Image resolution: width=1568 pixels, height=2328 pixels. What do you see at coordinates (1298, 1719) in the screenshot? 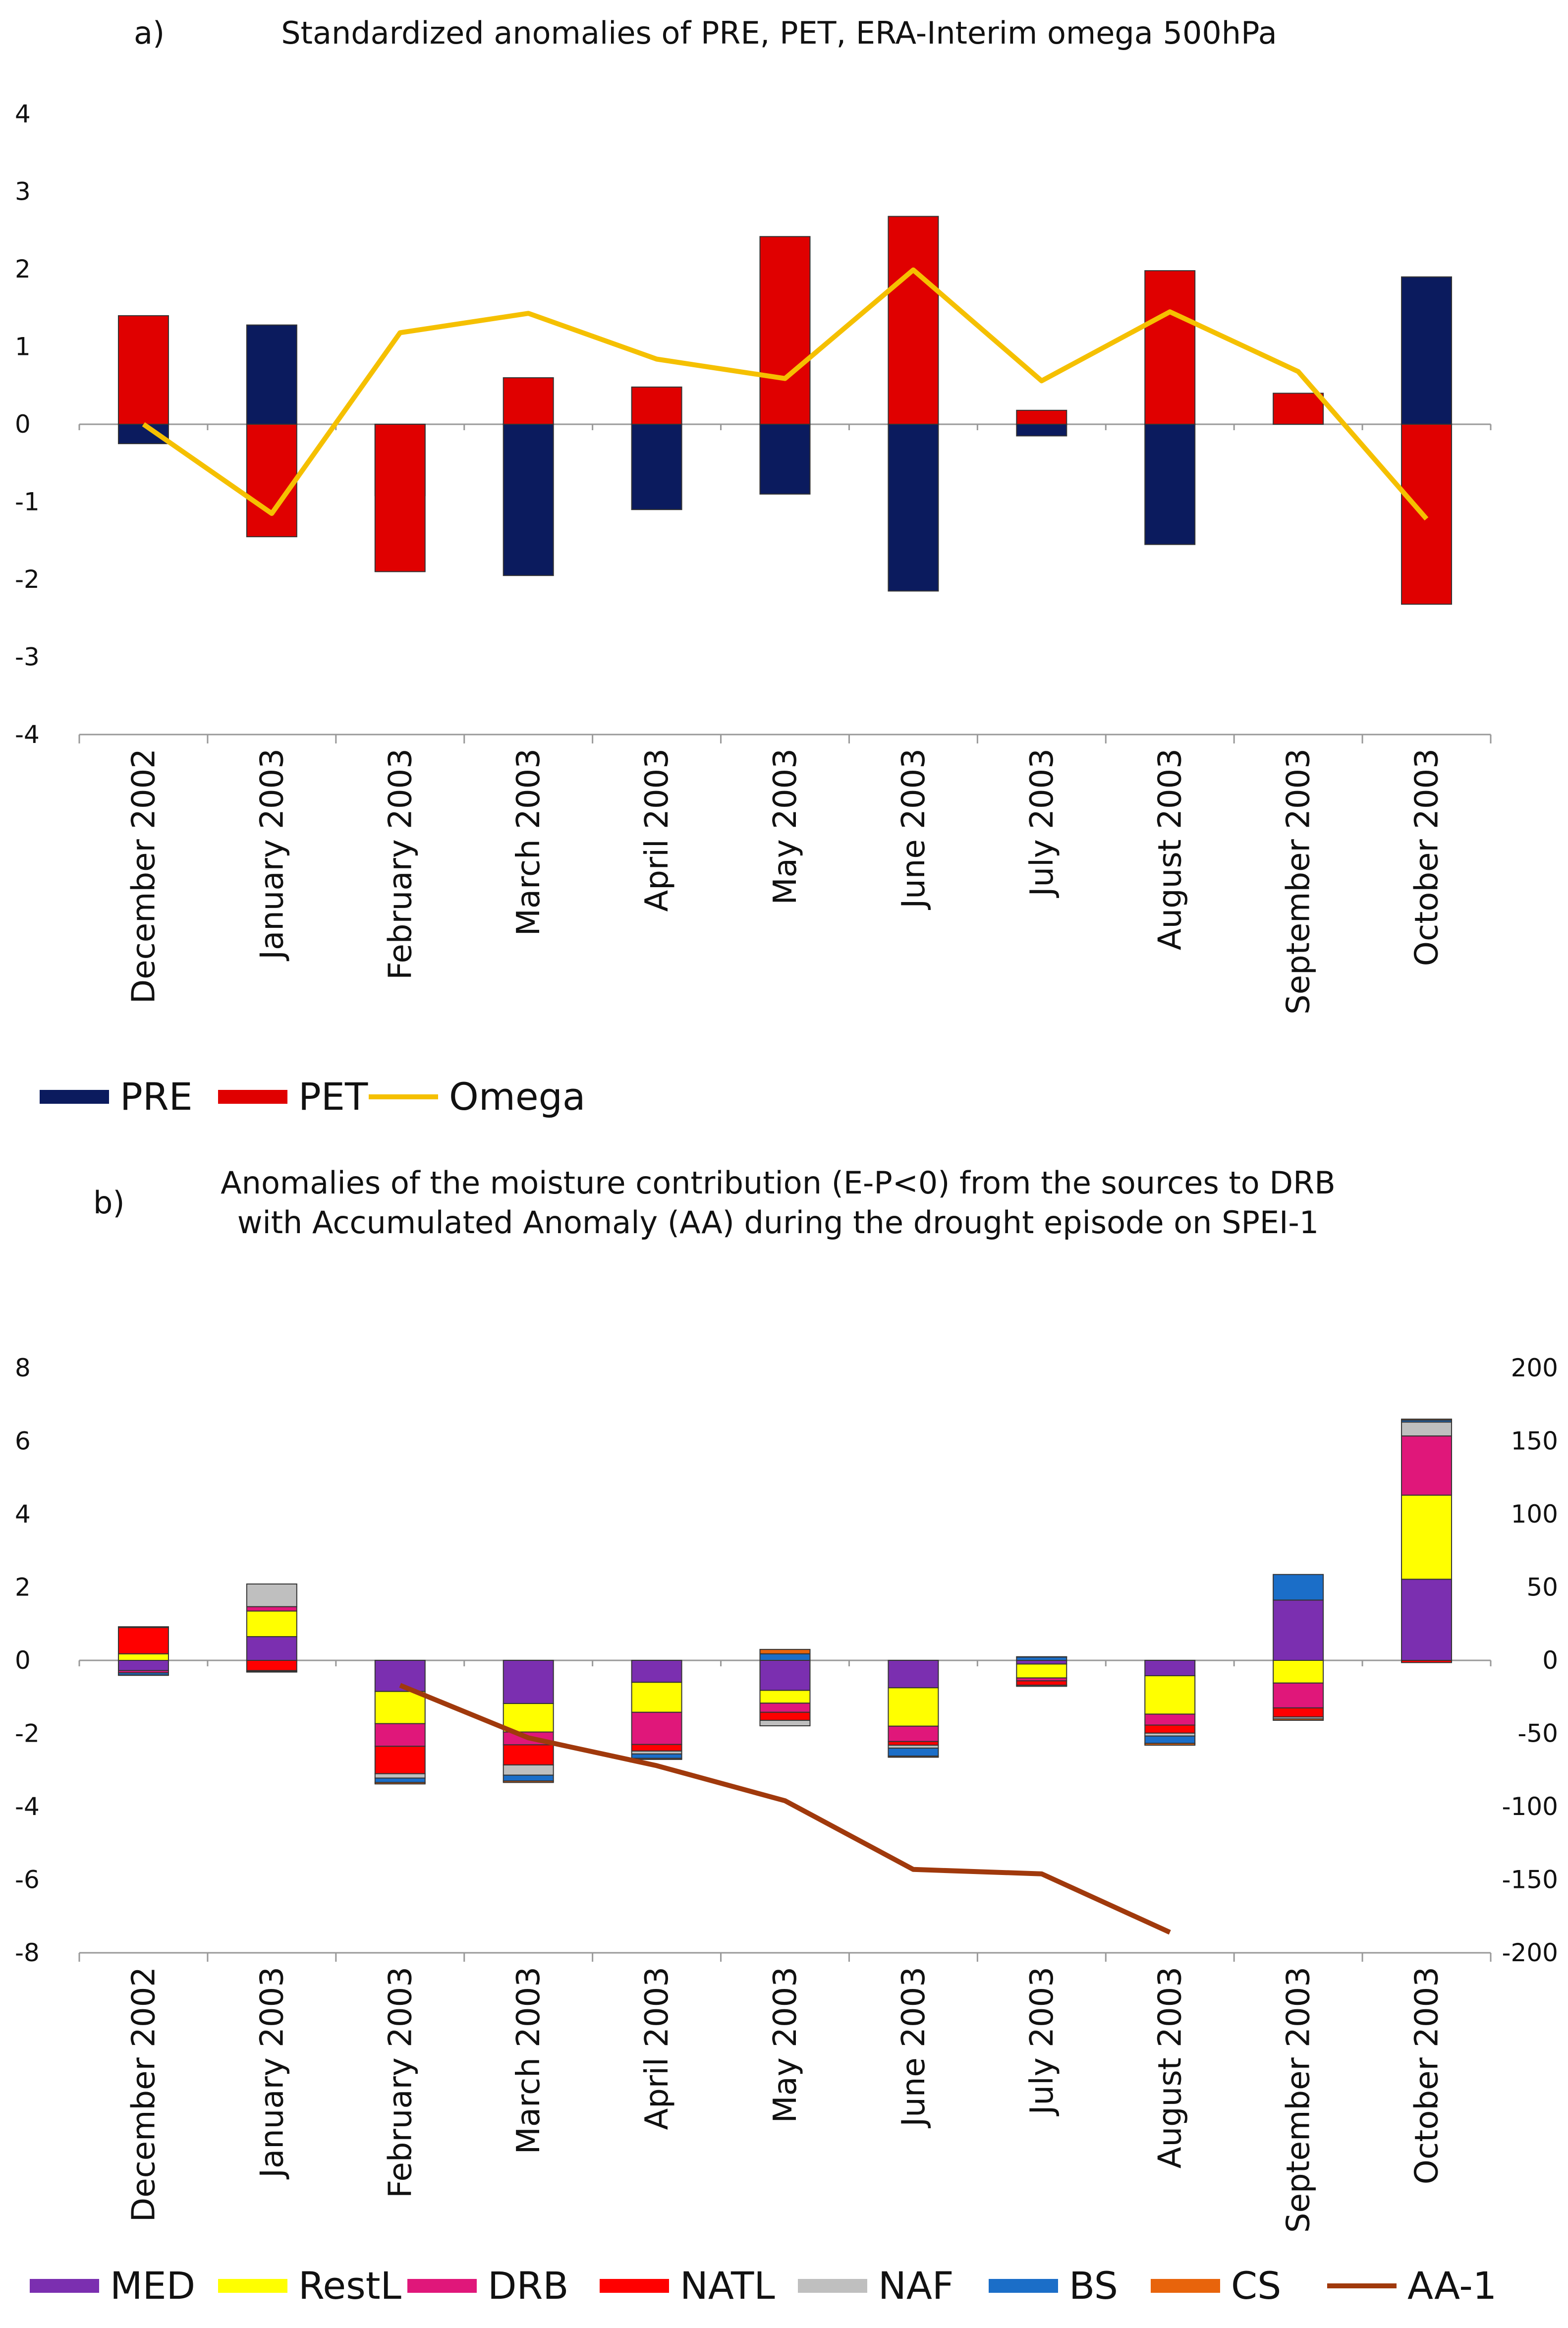
I see `bar-cs-september-2003` at bounding box center [1298, 1719].